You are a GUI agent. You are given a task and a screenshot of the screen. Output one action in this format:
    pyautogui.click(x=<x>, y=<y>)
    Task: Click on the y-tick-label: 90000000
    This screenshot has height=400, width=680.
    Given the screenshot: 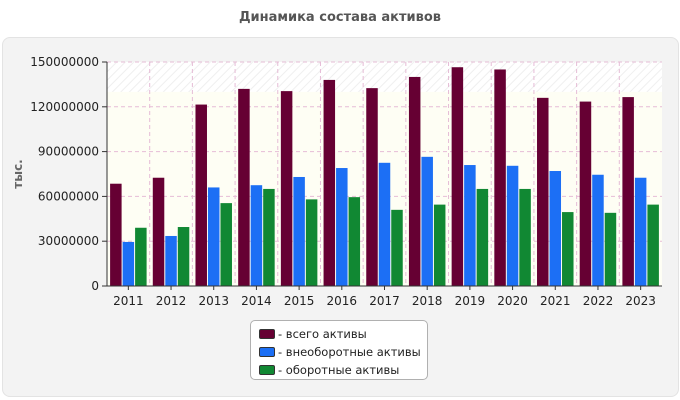 What is the action you would take?
    pyautogui.click(x=68, y=152)
    